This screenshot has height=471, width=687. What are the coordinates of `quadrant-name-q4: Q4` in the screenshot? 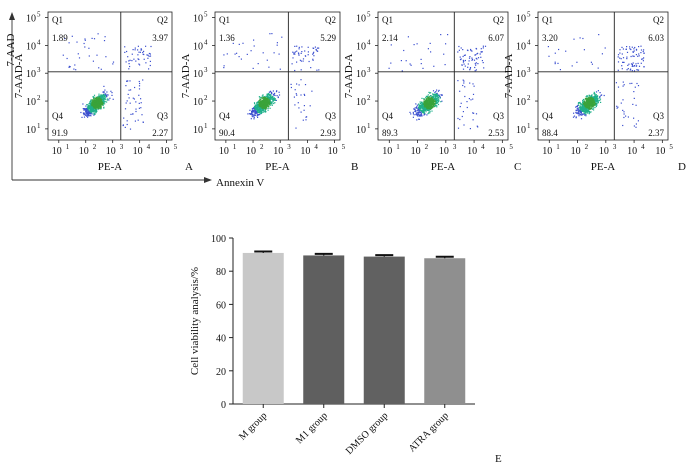 It's located at (57, 116).